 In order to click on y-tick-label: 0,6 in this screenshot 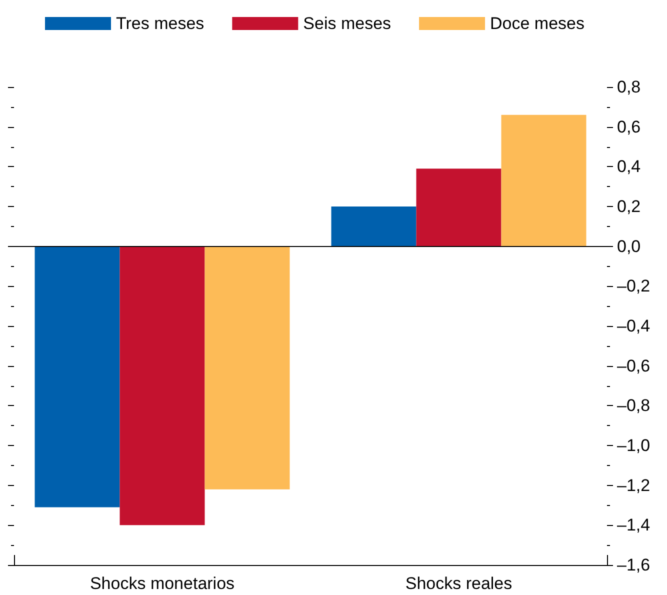, I will do `click(629, 126)`.